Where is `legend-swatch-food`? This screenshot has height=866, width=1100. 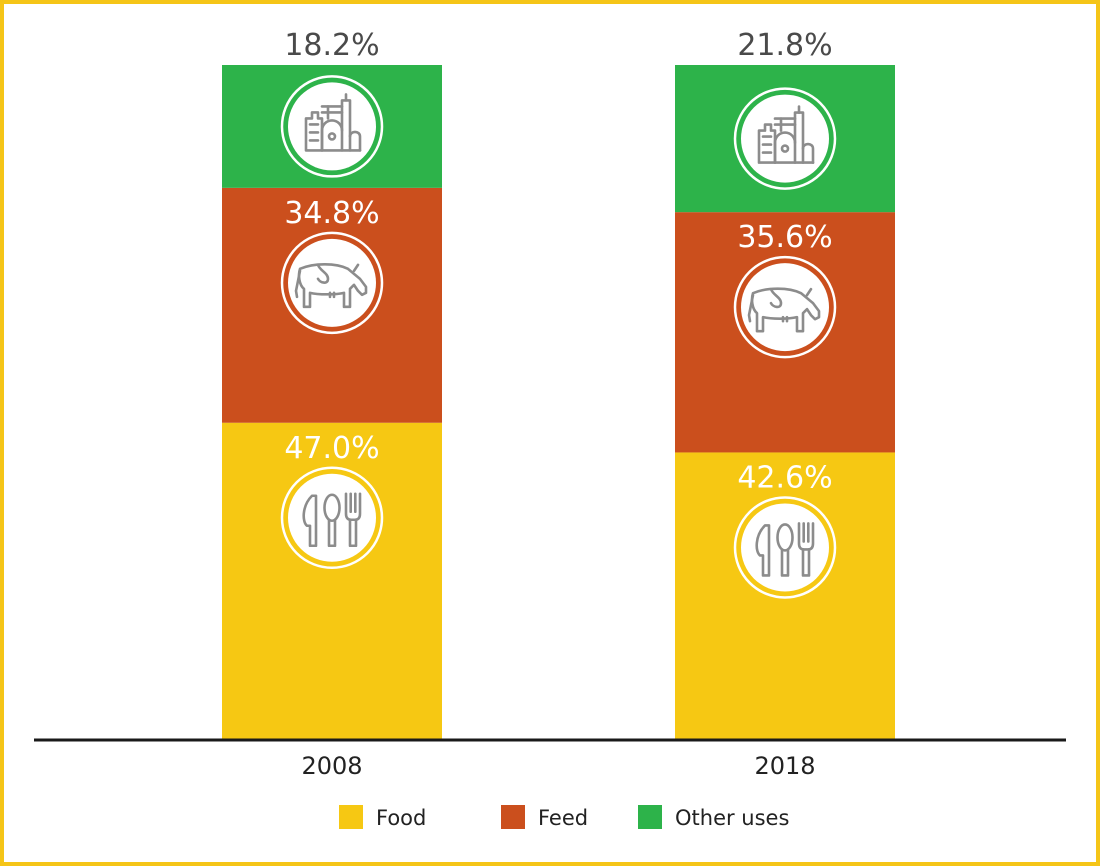 legend-swatch-food is located at coordinates (351, 817).